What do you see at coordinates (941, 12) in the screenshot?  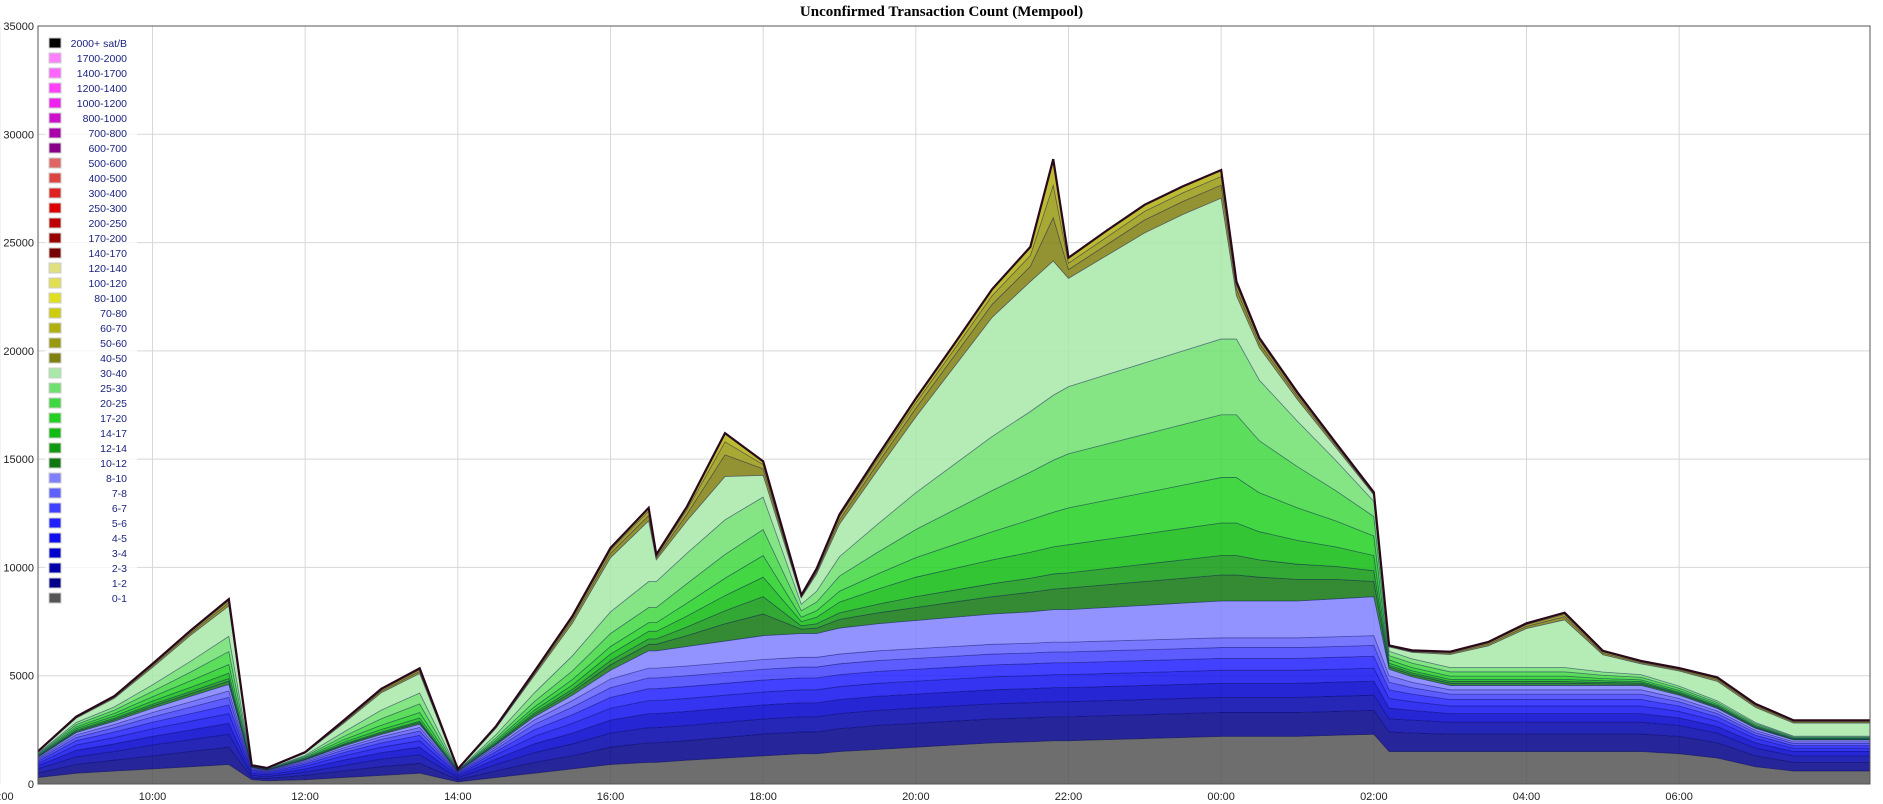 I see `chart-title: Unconfirmed Transaction Count (Mempool)` at bounding box center [941, 12].